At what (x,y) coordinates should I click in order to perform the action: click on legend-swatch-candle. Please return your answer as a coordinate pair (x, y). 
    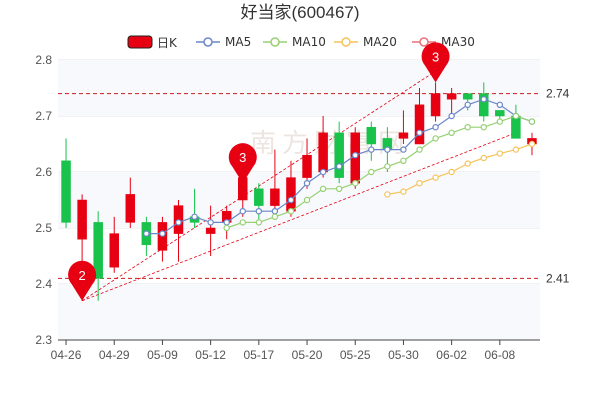
    Looking at the image, I should click on (140, 42).